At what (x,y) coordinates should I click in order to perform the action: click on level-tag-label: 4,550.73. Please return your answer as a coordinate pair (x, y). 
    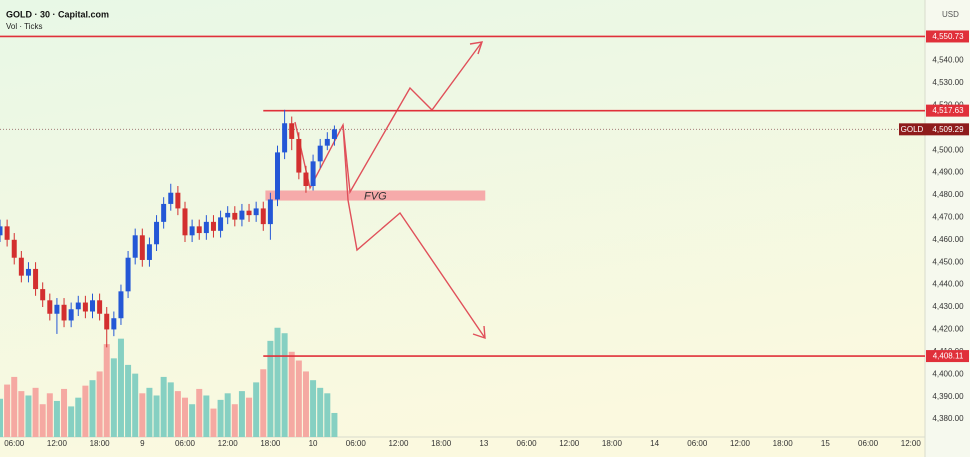
    Looking at the image, I should click on (948, 36).